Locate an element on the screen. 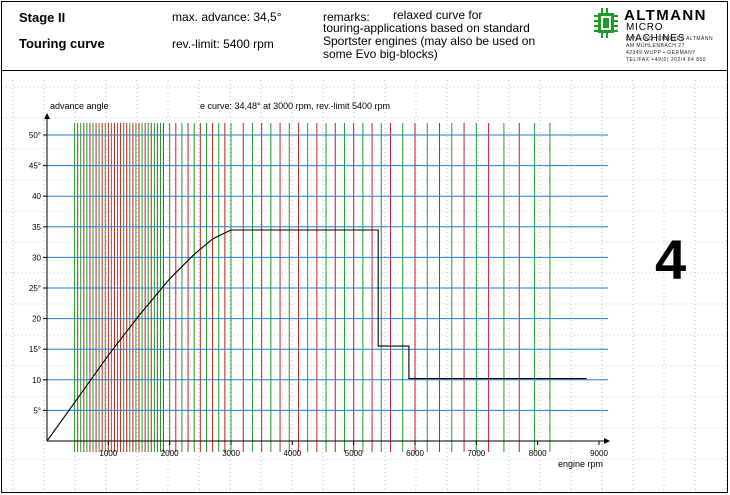 The image size is (730, 495). chip-logo-icon is located at coordinates (606, 23).